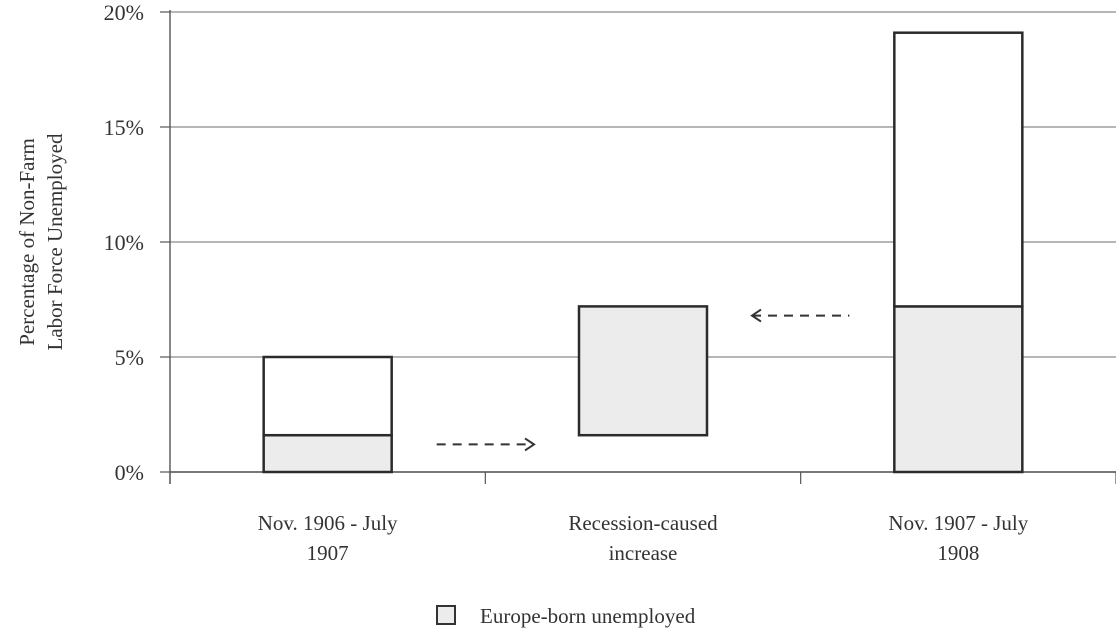 The height and width of the screenshot is (642, 1116). I want to click on annotation-arrows, so click(643, 380).